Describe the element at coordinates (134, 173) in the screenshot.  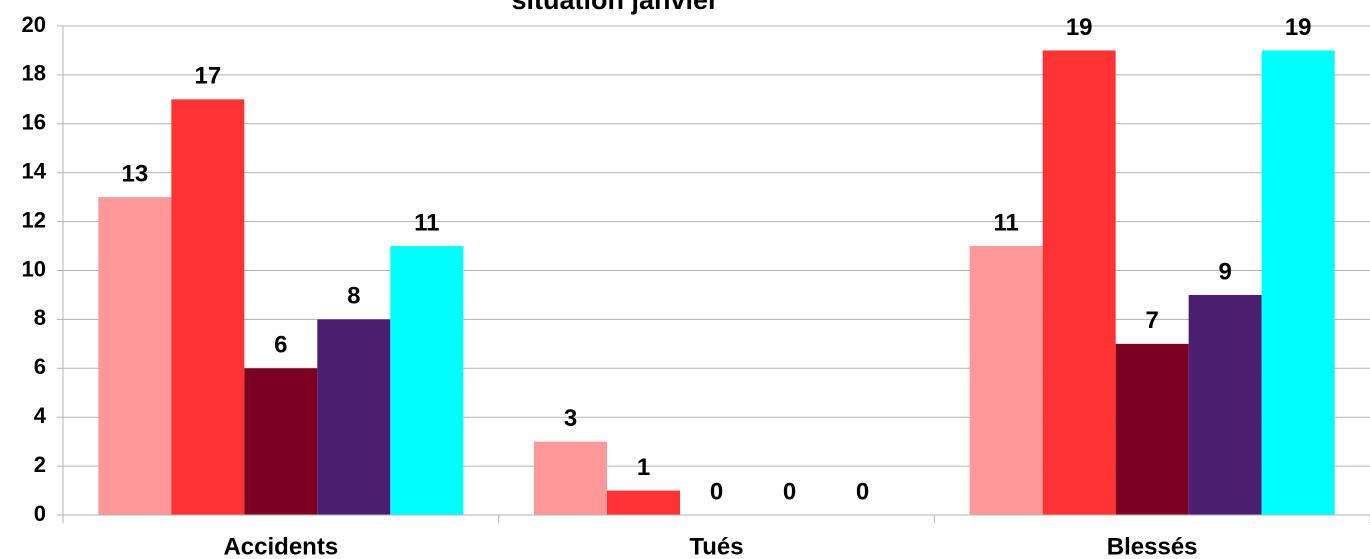
I see `data-label: 13` at that location.